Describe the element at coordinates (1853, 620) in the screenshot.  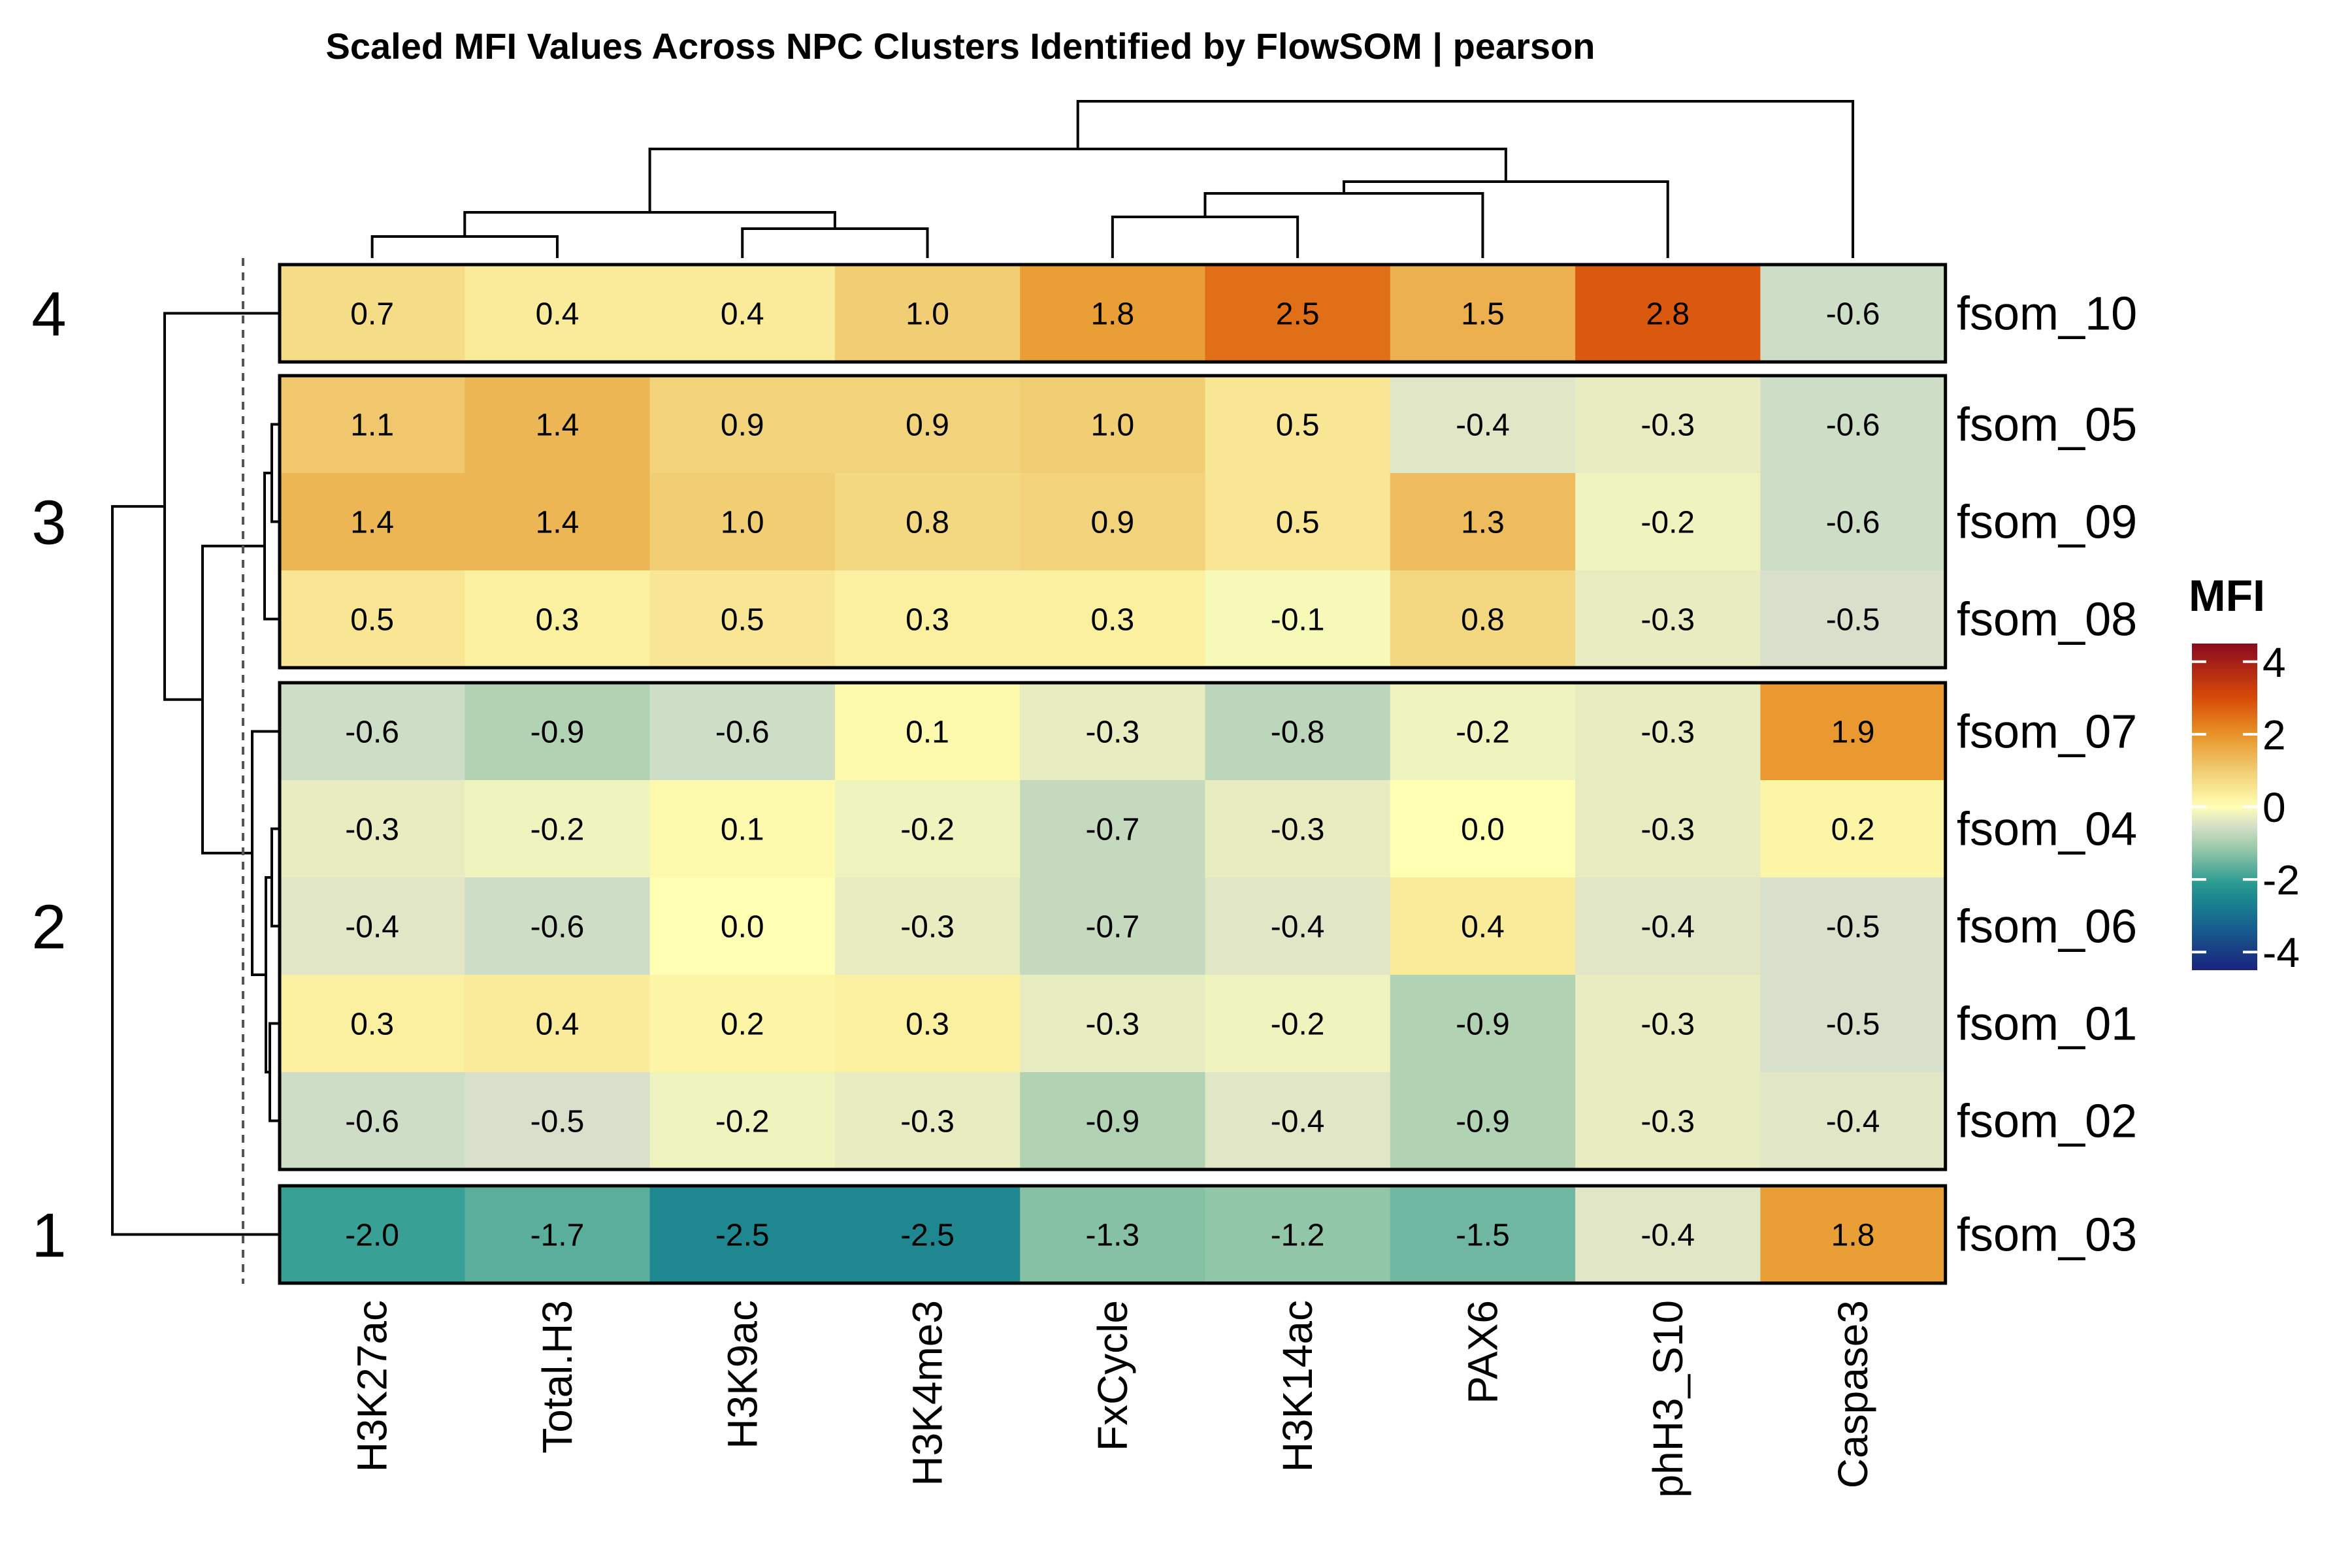
I see `cell-value-label: -0.5` at that location.